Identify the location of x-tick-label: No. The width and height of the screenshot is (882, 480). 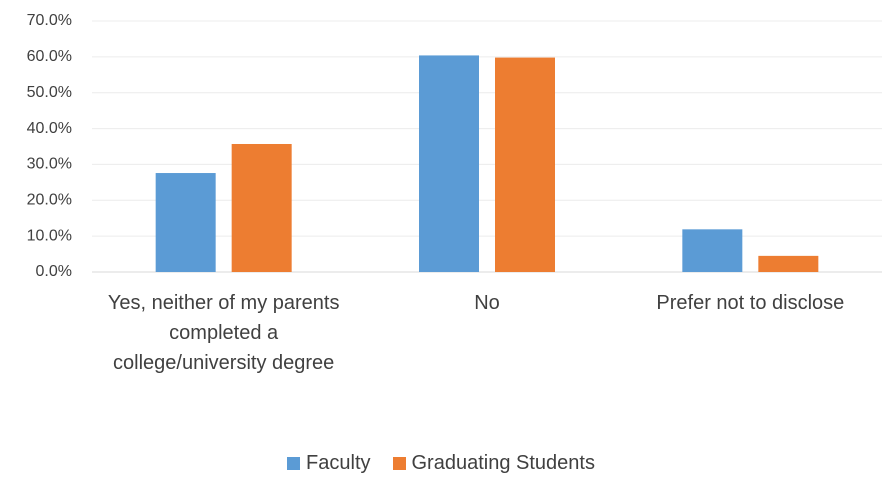
(487, 303).